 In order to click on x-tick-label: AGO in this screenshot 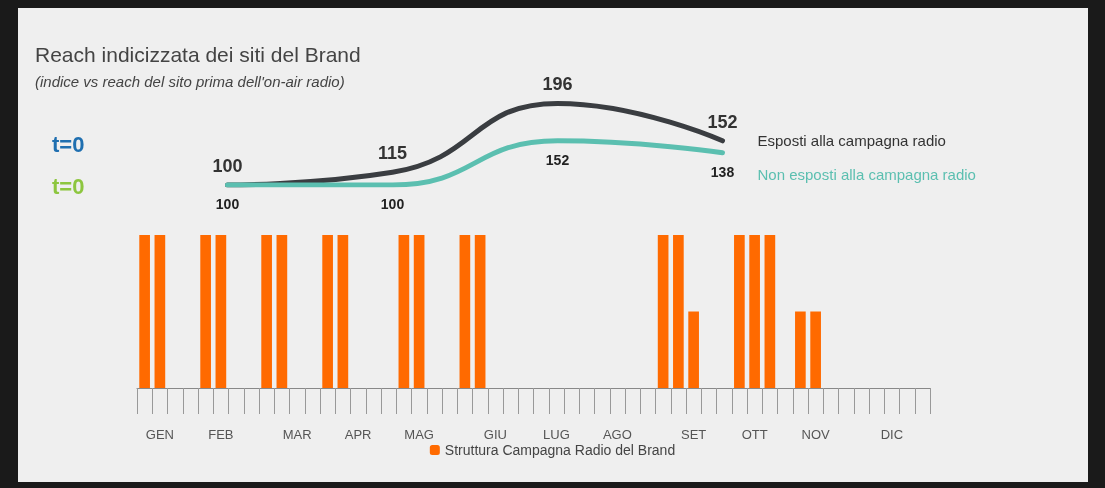, I will do `click(617, 434)`.